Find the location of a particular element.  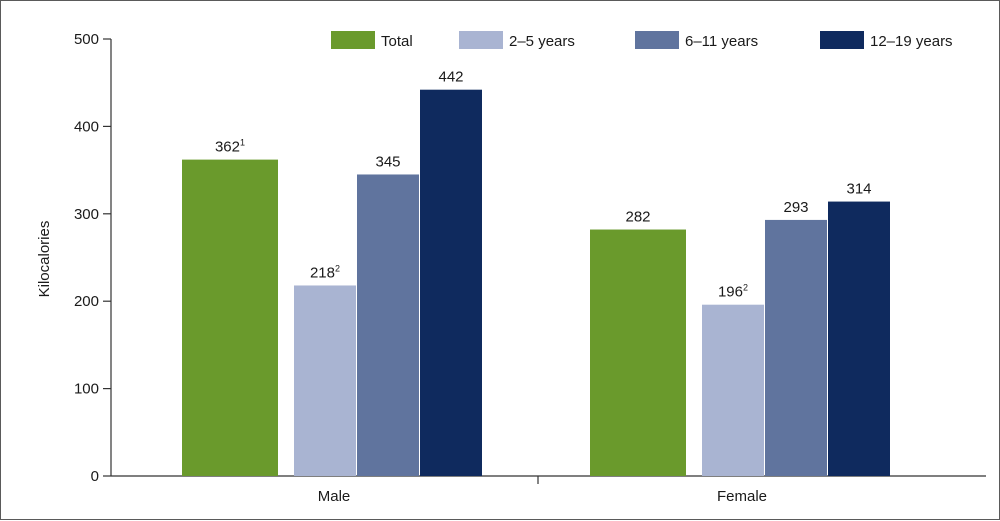

data-label-footnote: 1 is located at coordinates (242, 143).